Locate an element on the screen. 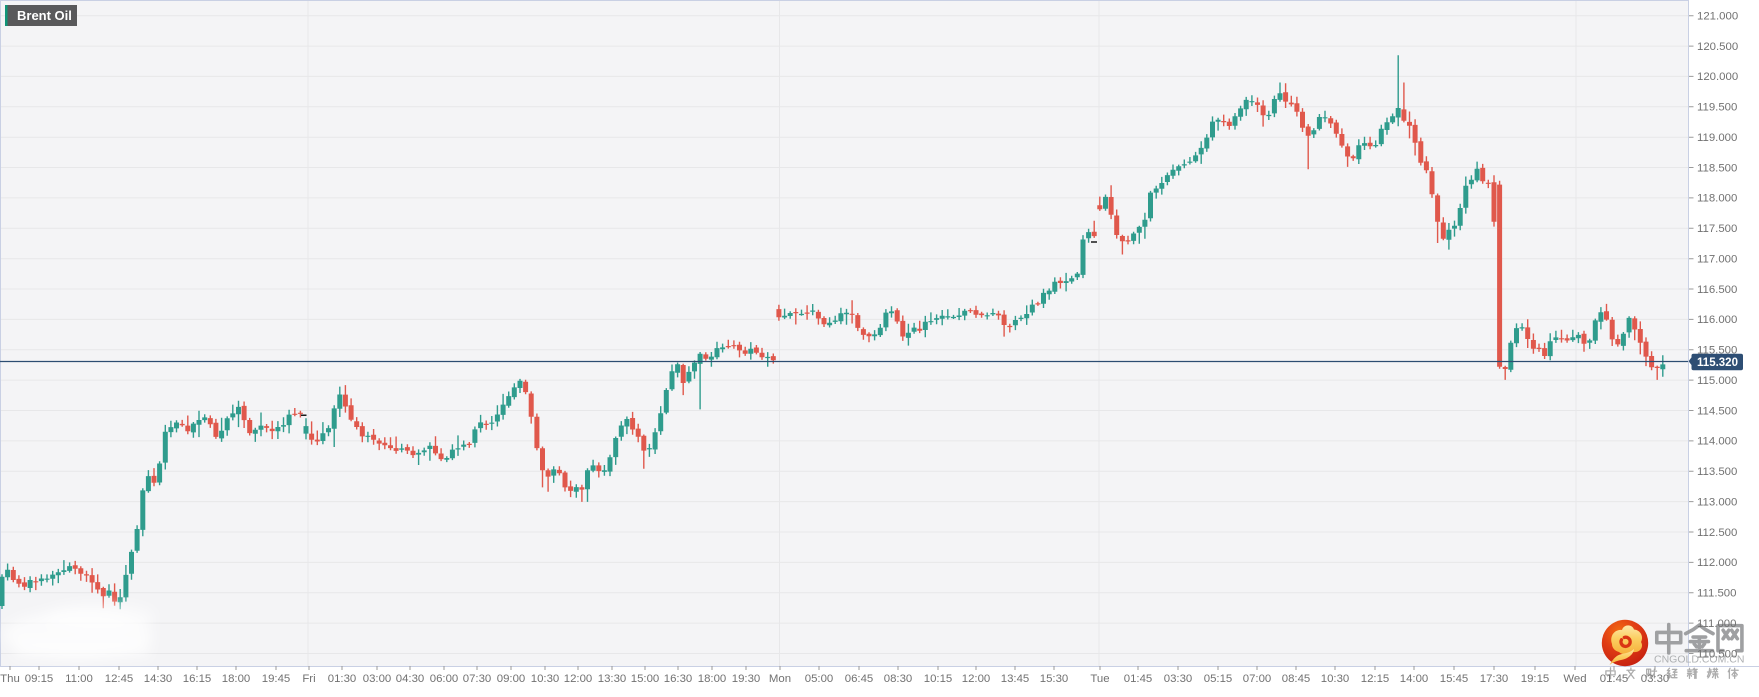  svg-text: 121.000 is located at coordinates (1717, 17).